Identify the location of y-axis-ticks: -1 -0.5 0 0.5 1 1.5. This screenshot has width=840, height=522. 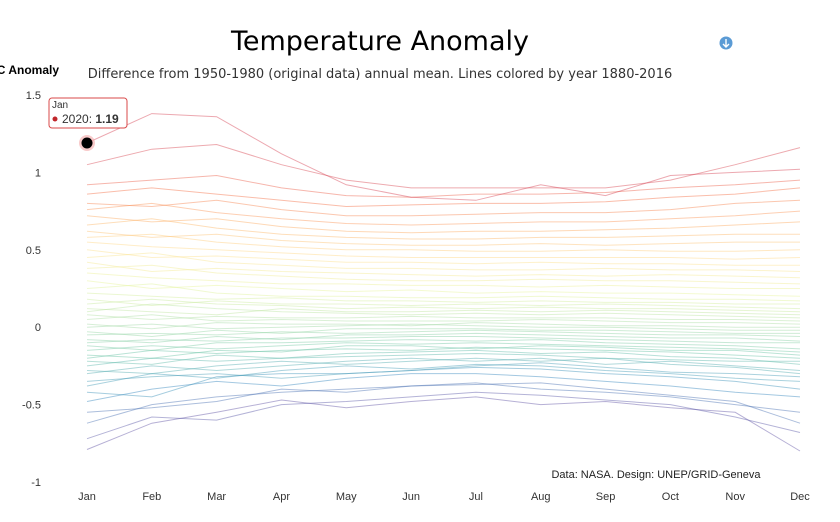
(31, 289).